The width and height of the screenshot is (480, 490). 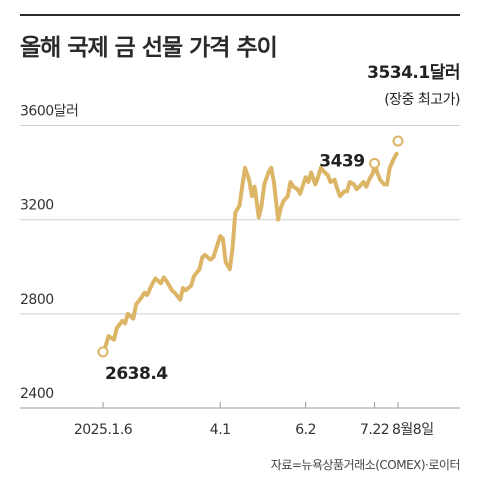 What do you see at coordinates (365, 465) in the screenshot?
I see `source-note: 자료=뉴욕상품거래소(COMEX)·로이터` at bounding box center [365, 465].